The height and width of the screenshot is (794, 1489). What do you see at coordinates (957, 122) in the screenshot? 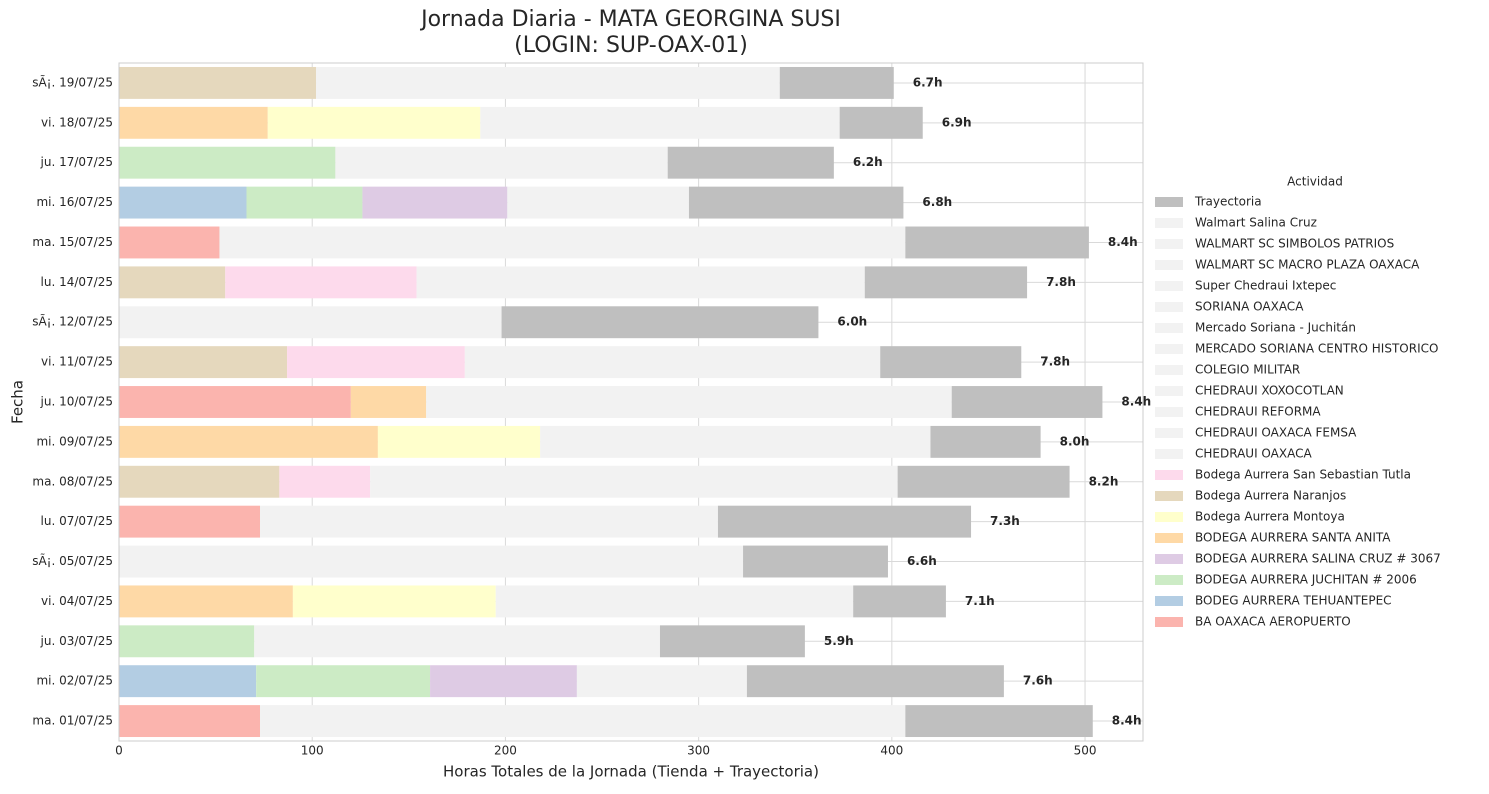
I see `total-label: 6.9h` at bounding box center [957, 122].